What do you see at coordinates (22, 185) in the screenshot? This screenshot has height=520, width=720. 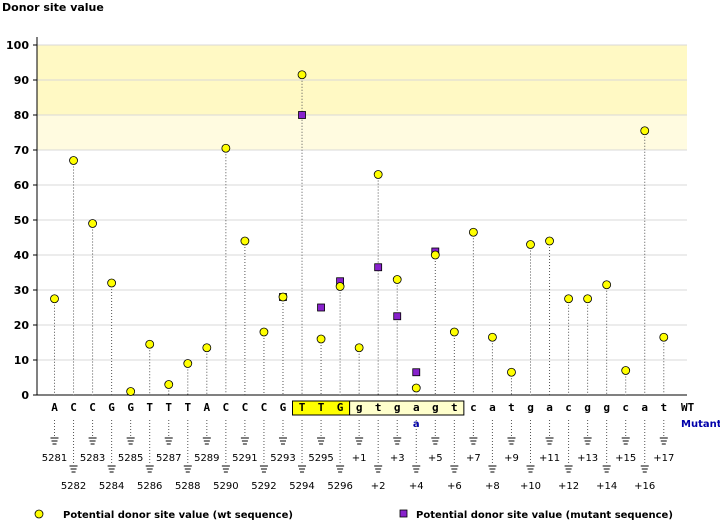 I see `y-tick-label: 60` at bounding box center [22, 185].